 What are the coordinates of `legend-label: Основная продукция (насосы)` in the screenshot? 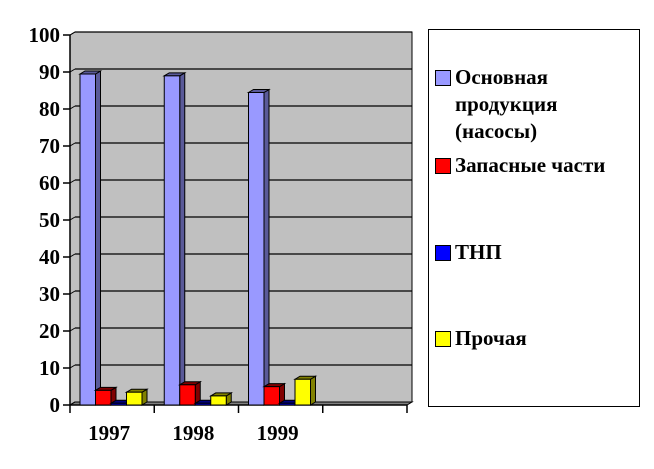 It's located at (506, 104).